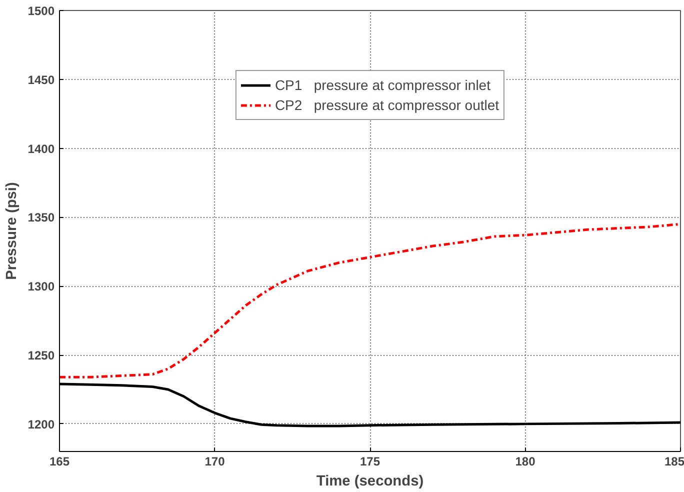  I want to click on y-tick-label: 1200, so click(41, 424).